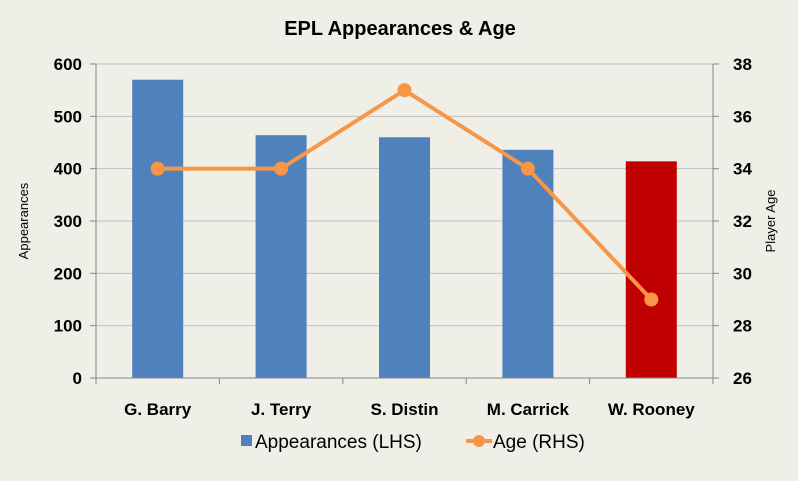  What do you see at coordinates (68, 273) in the screenshot?
I see `y-tick-label: 200` at bounding box center [68, 273].